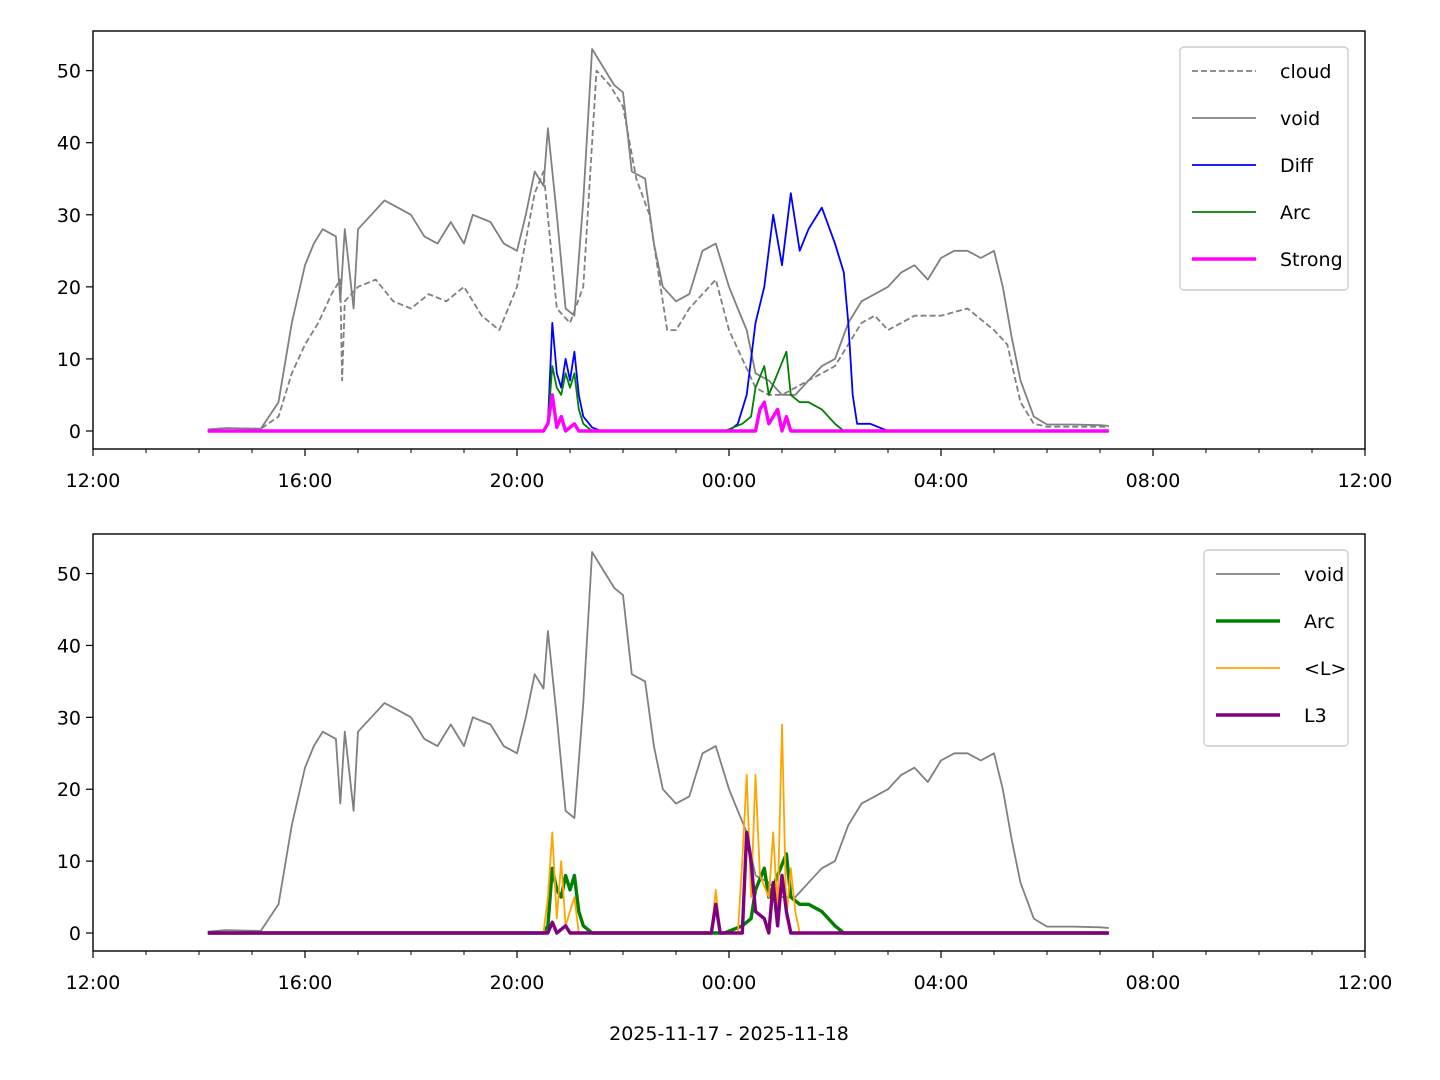  What do you see at coordinates (658, 413) in the screenshot?
I see `series-line-strong` at bounding box center [658, 413].